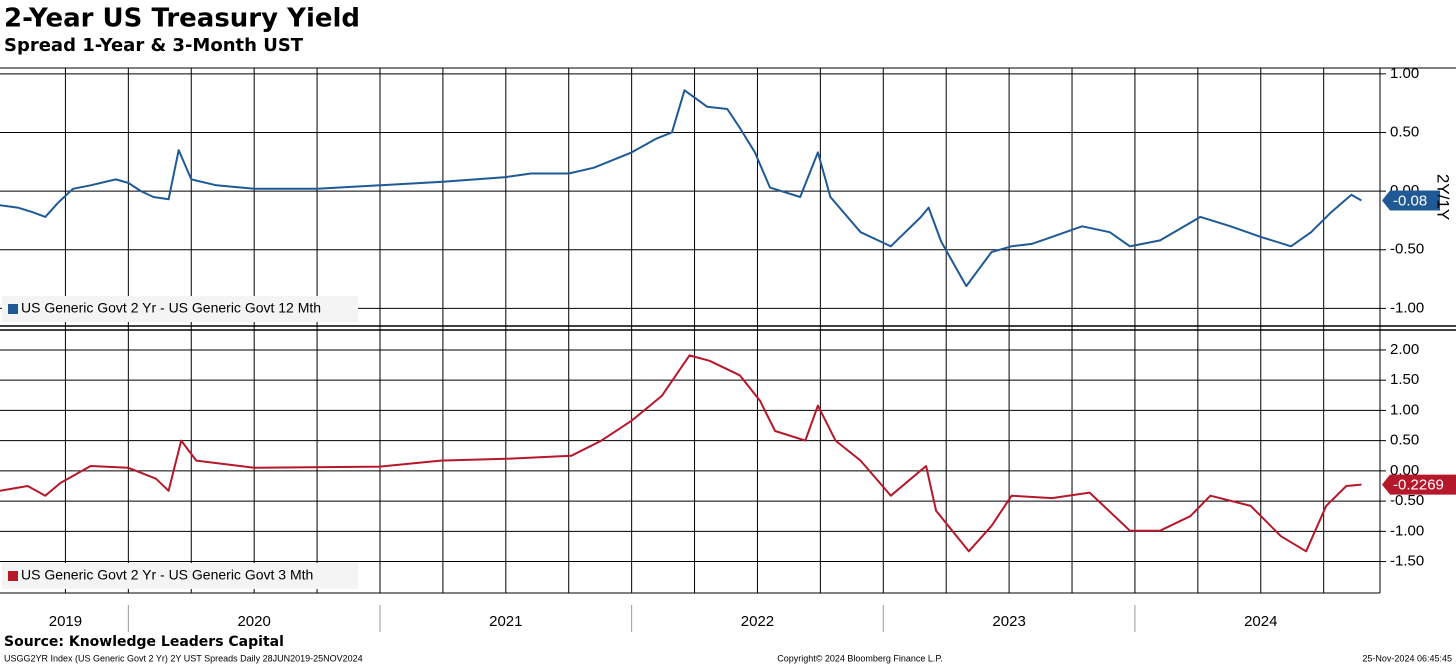 The height and width of the screenshot is (666, 1456). Describe the element at coordinates (144, 642) in the screenshot. I see `source: Source: Knowledge Leaders Capital` at that location.